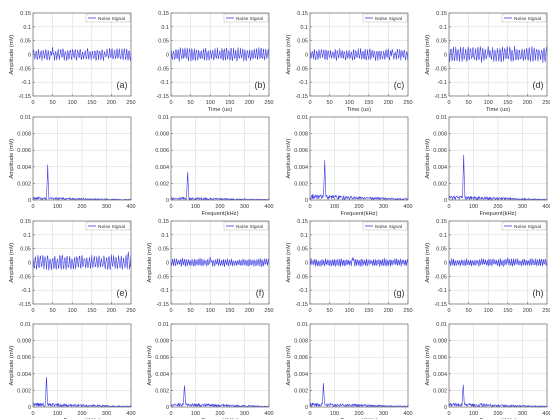 This screenshot has width=550, height=419. Describe the element at coordinates (440, 97) in the screenshot. I see `y-tick-label: -0.15` at that location.